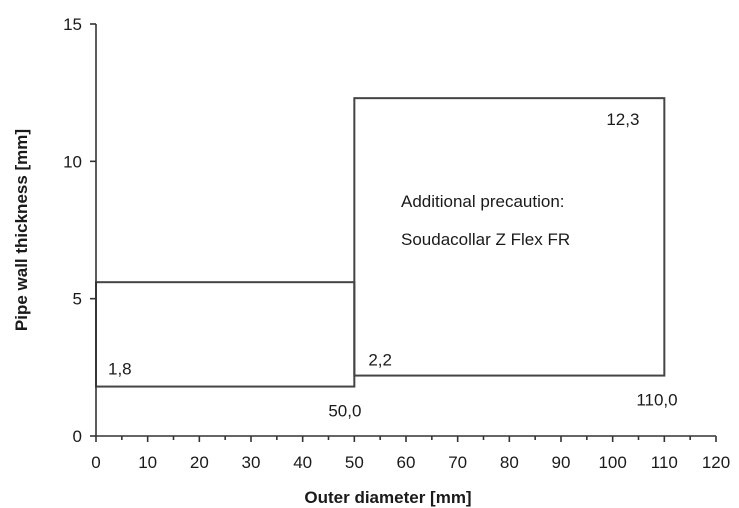 Image resolution: width=739 pixels, height=508 pixels. I want to click on x-tick-label: 10, so click(147, 462).